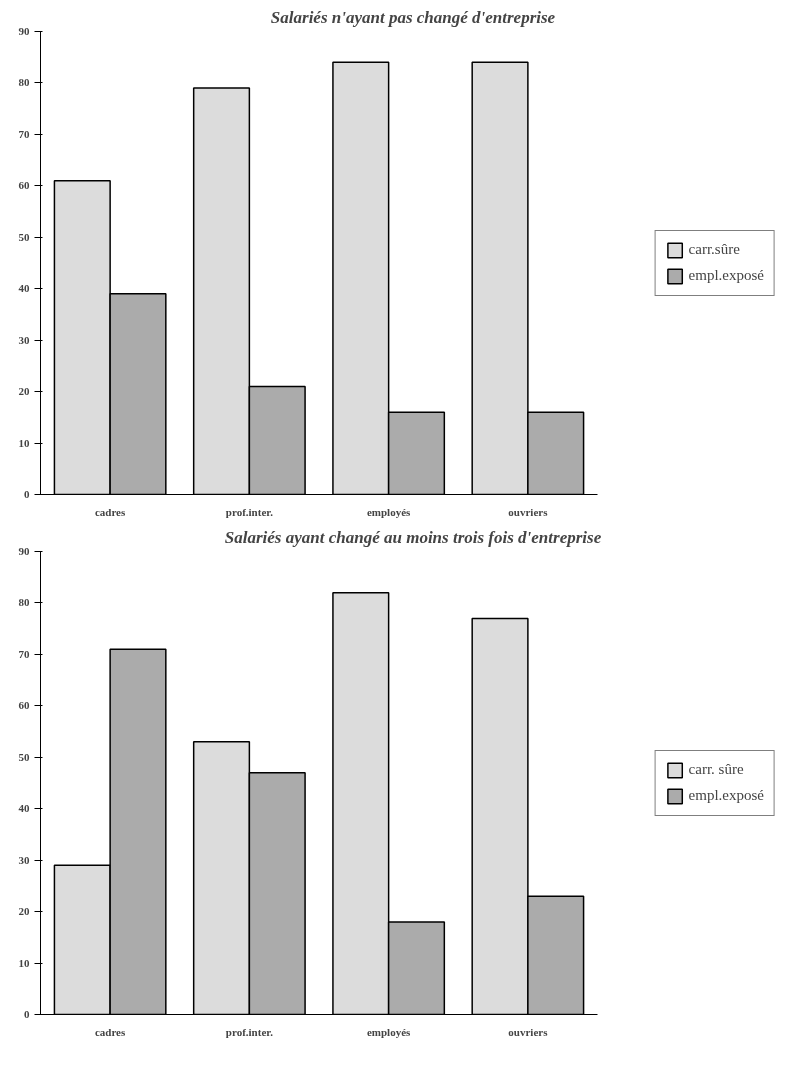 This screenshot has height=1091, width=800. Describe the element at coordinates (714, 249) in the screenshot. I see `legend-label: carr.sûre` at that location.